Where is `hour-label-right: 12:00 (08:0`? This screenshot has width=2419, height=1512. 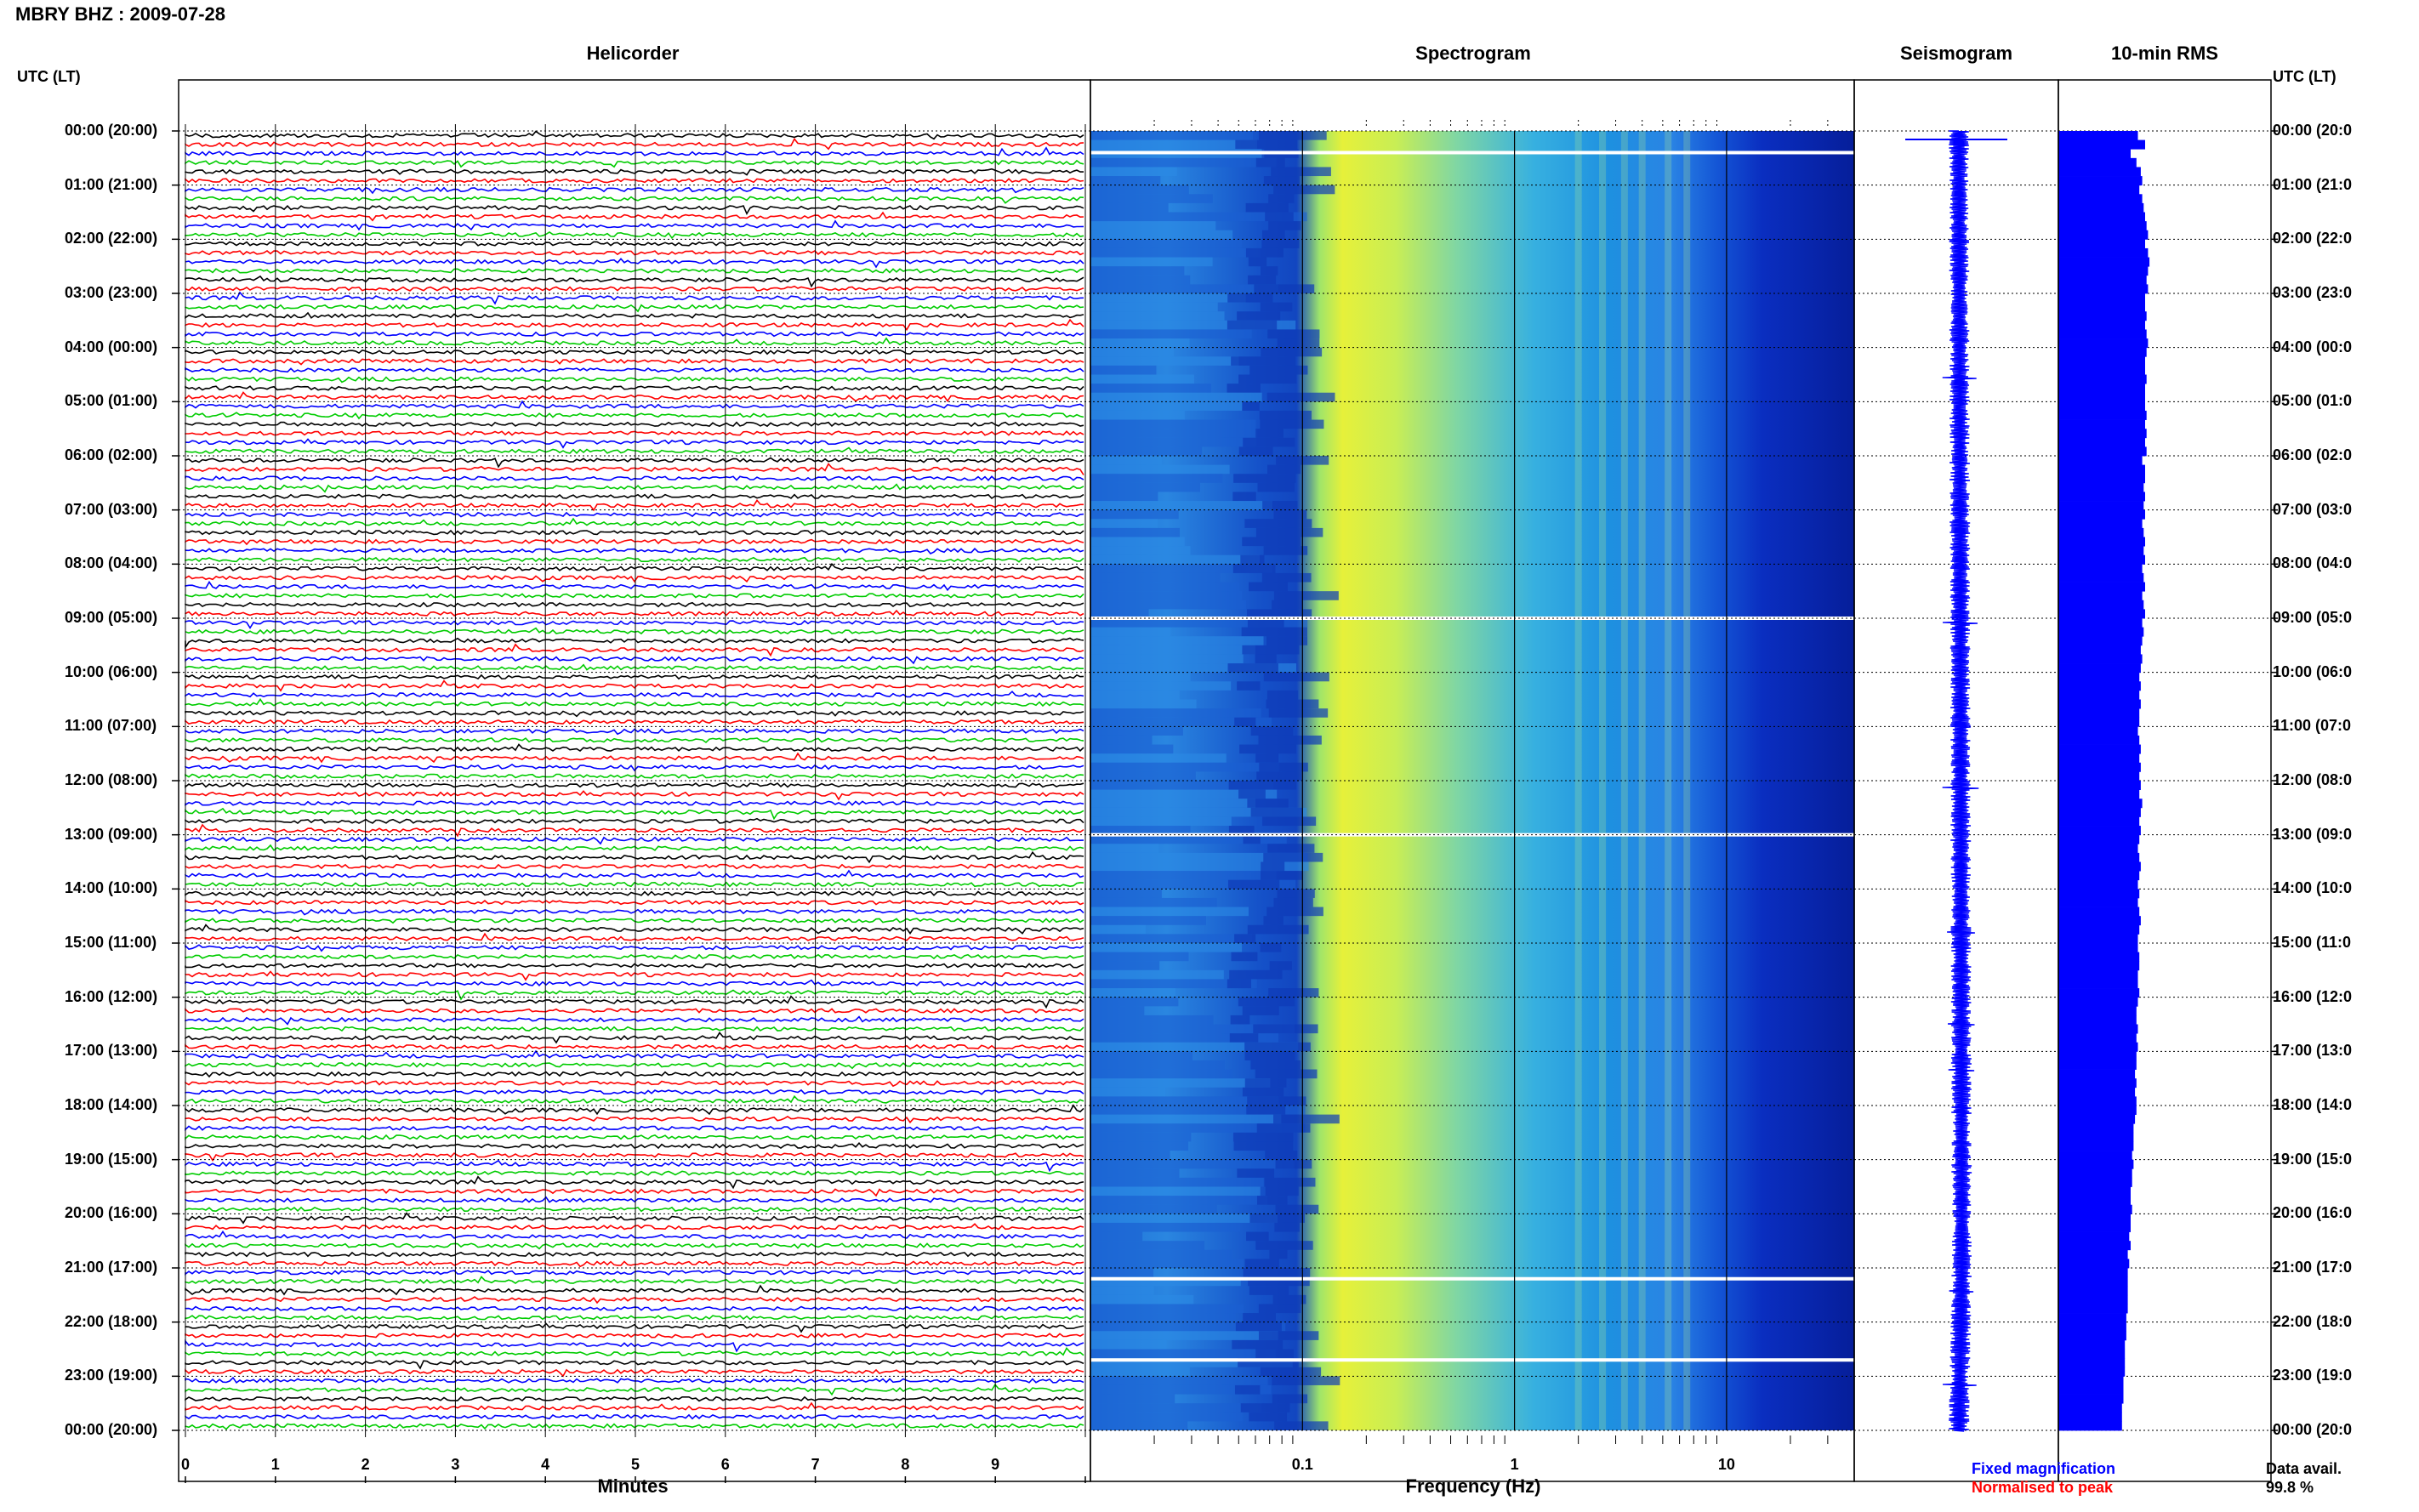
hour-label-right: 12:00 (08:0 is located at coordinates (2313, 779).